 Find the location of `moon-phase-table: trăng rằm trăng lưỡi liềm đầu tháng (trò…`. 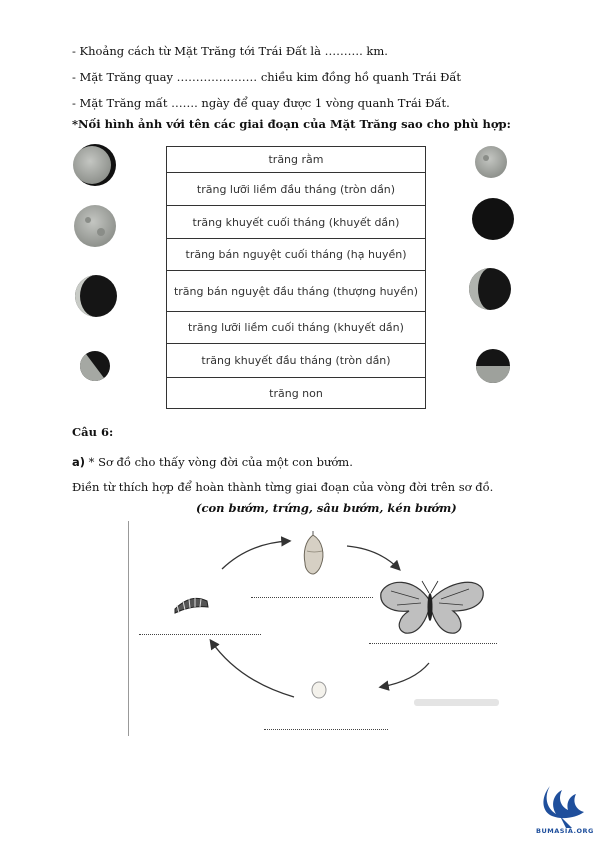

moon-phase-table: trăng rằm trăng lưỡi liềm đầu tháng (trò… is located at coordinates (296, 277).